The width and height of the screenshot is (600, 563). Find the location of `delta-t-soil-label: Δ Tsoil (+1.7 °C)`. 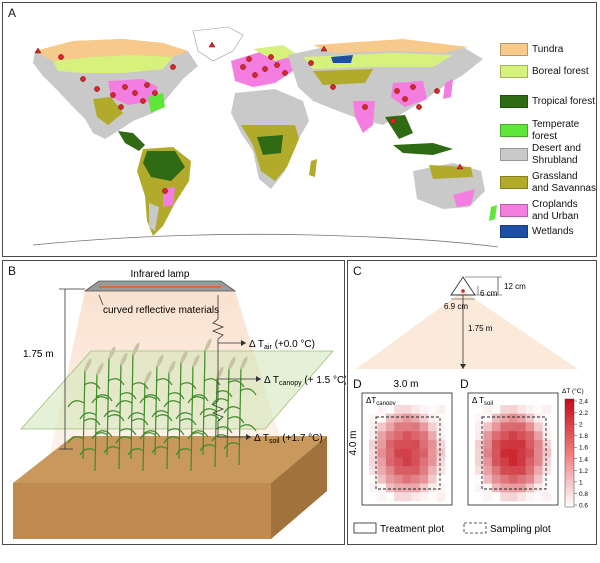

delta-t-soil-label: Δ Tsoil (+1.7 °C) is located at coordinates (288, 439).